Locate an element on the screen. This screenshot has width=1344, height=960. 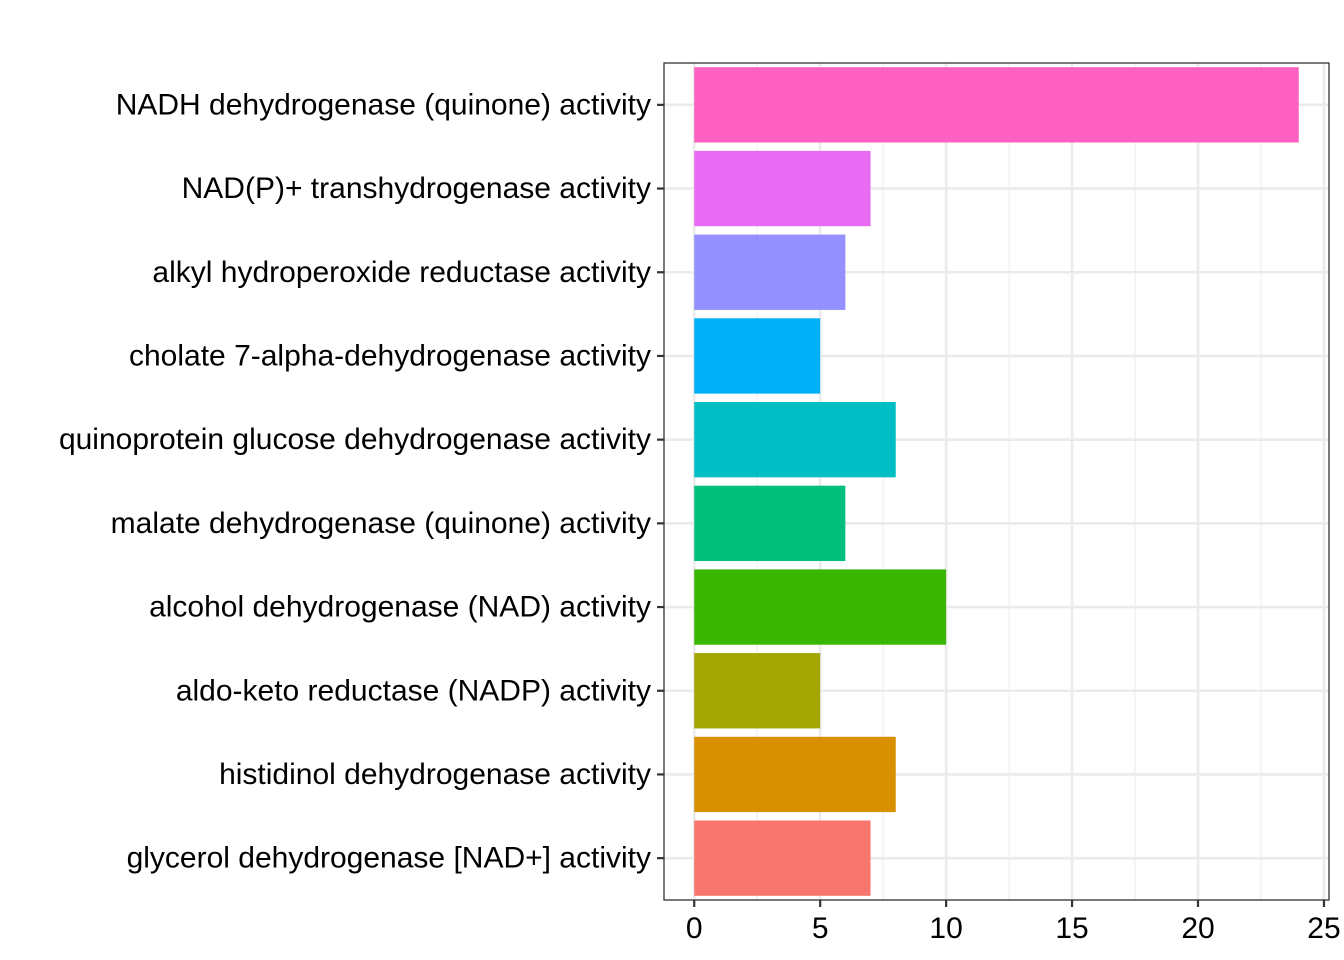
x-tick-label: 5 is located at coordinates (820, 928).